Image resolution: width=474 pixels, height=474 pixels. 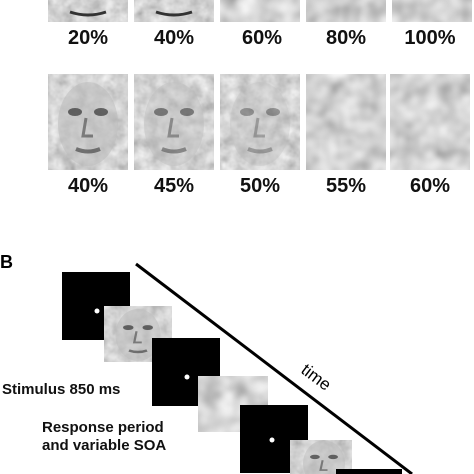 I want to click on noise-label: 55%, so click(x=346, y=186).